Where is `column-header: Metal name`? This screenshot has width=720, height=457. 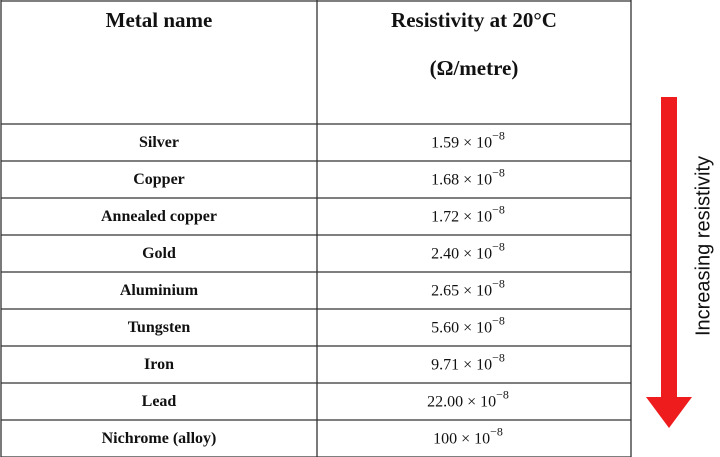
column-header: Metal name is located at coordinates (159, 20).